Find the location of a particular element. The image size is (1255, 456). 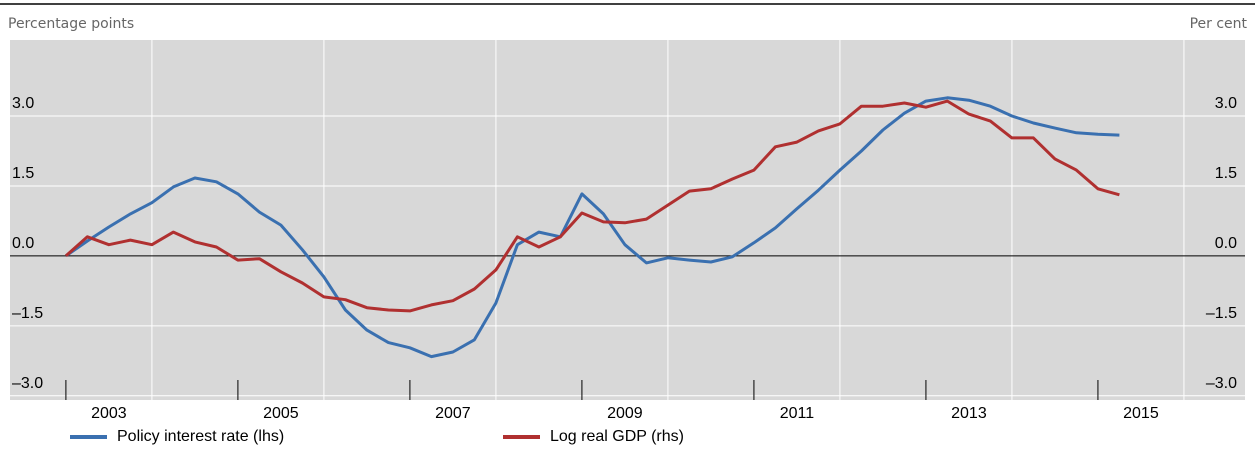

y-tick-label: 3.0 is located at coordinates (23, 103).